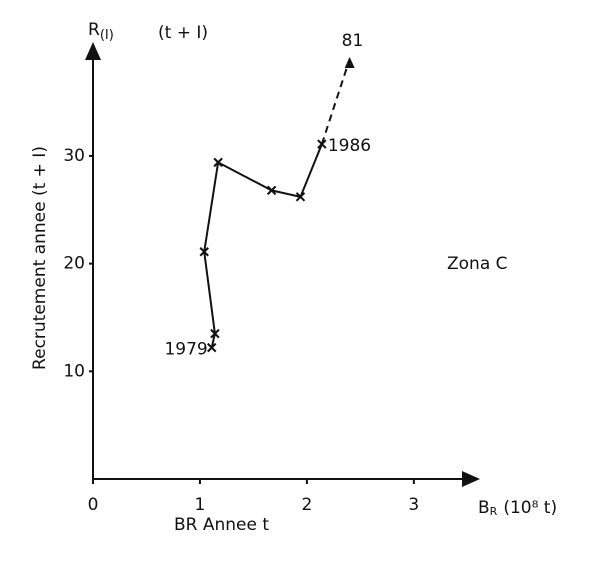 The height and width of the screenshot is (563, 600). Describe the element at coordinates (183, 33) in the screenshot. I see `y-top-label: (t + I)` at that location.